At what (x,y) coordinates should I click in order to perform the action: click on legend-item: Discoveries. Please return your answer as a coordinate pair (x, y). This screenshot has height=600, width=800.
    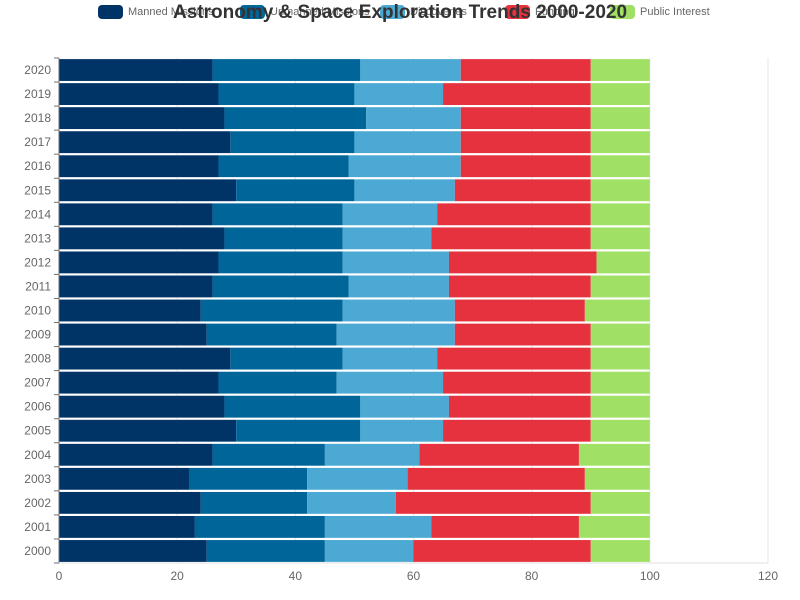
    Looking at the image, I should click on (423, 12).